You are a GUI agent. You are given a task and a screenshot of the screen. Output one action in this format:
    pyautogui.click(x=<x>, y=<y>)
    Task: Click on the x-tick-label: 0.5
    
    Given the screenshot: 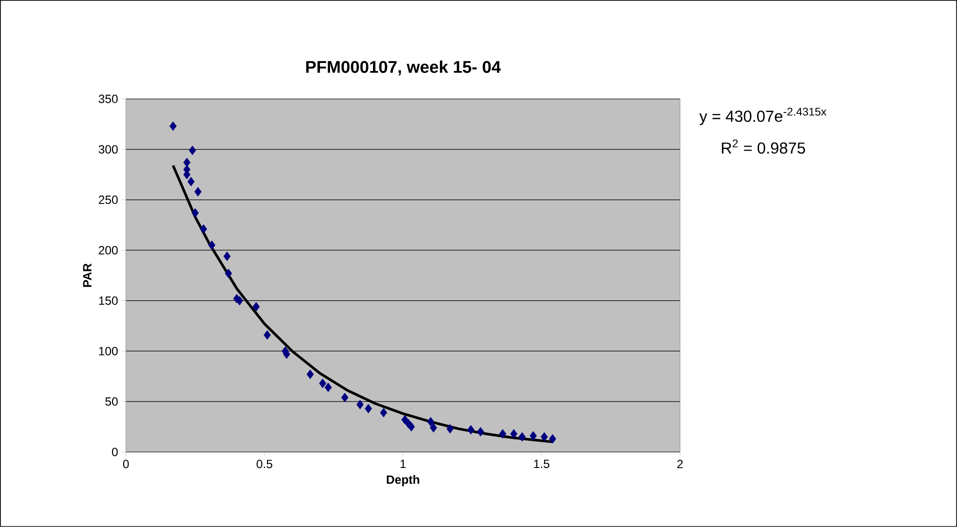 What is the action you would take?
    pyautogui.click(x=264, y=464)
    